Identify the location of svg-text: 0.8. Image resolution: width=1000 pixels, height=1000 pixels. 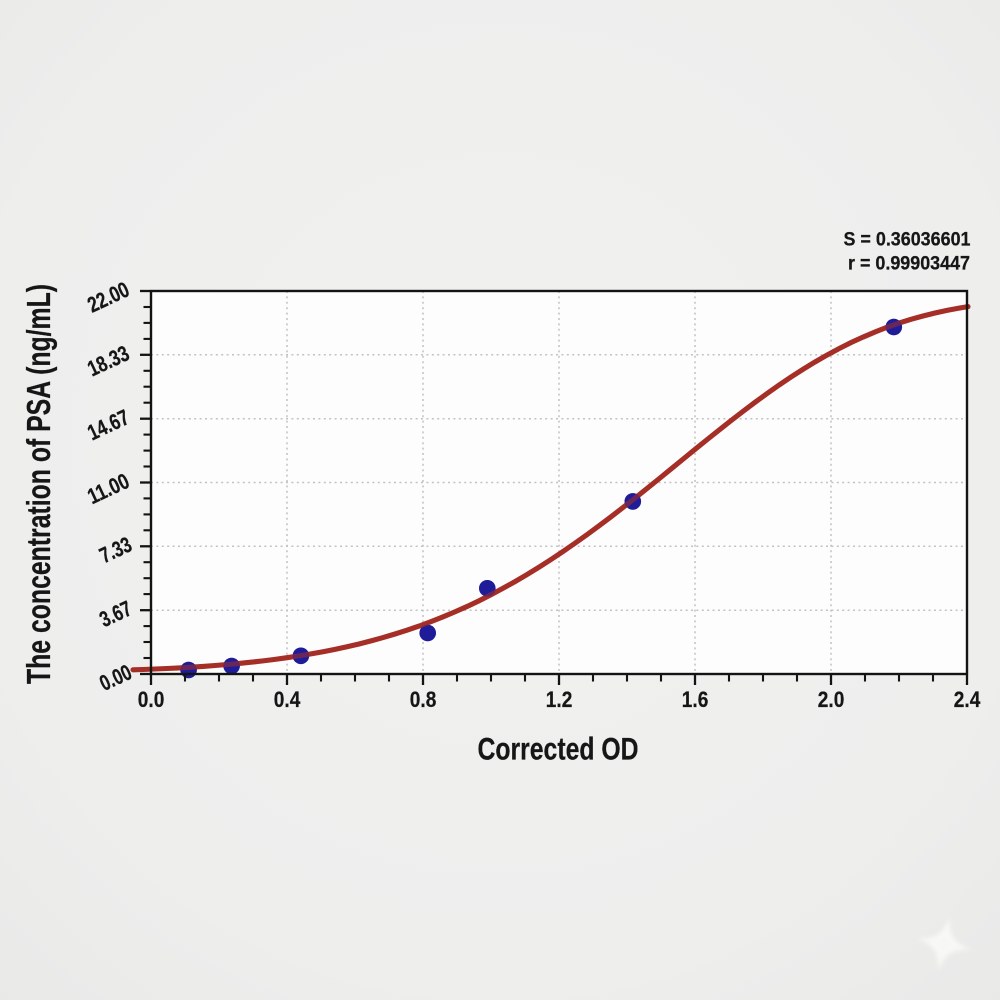
(423, 699).